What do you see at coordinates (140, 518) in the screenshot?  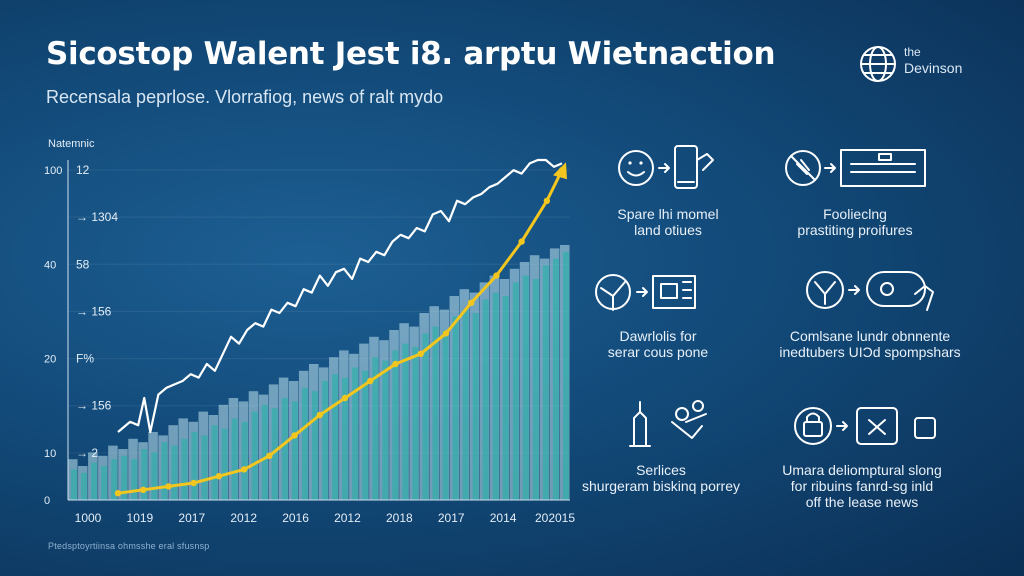 I see `x-tick-label: 1019` at bounding box center [140, 518].